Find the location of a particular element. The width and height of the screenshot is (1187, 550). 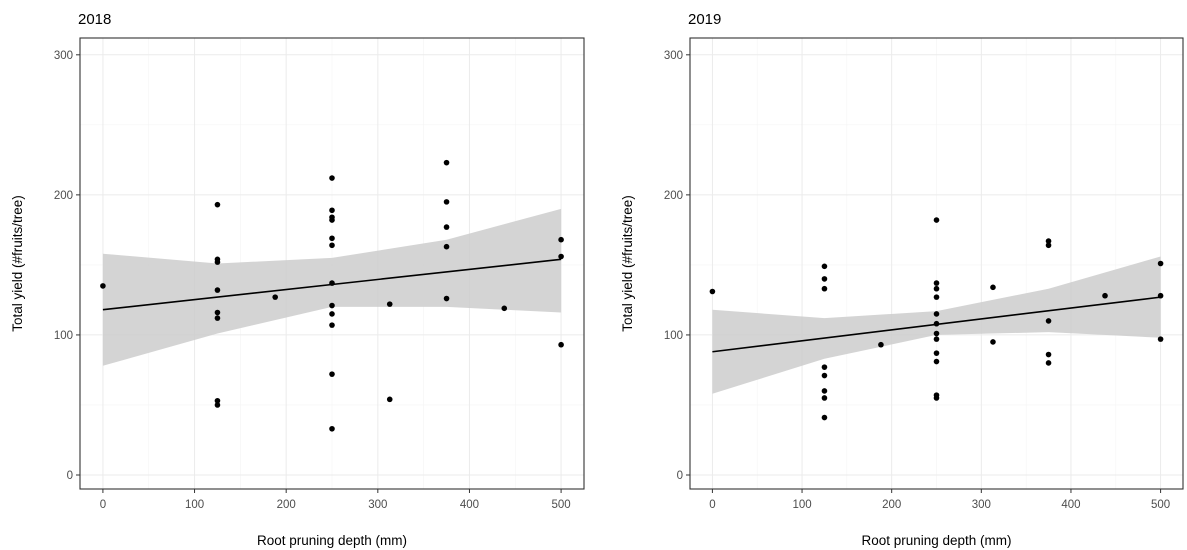

panel-title: 2018 is located at coordinates (94, 19).